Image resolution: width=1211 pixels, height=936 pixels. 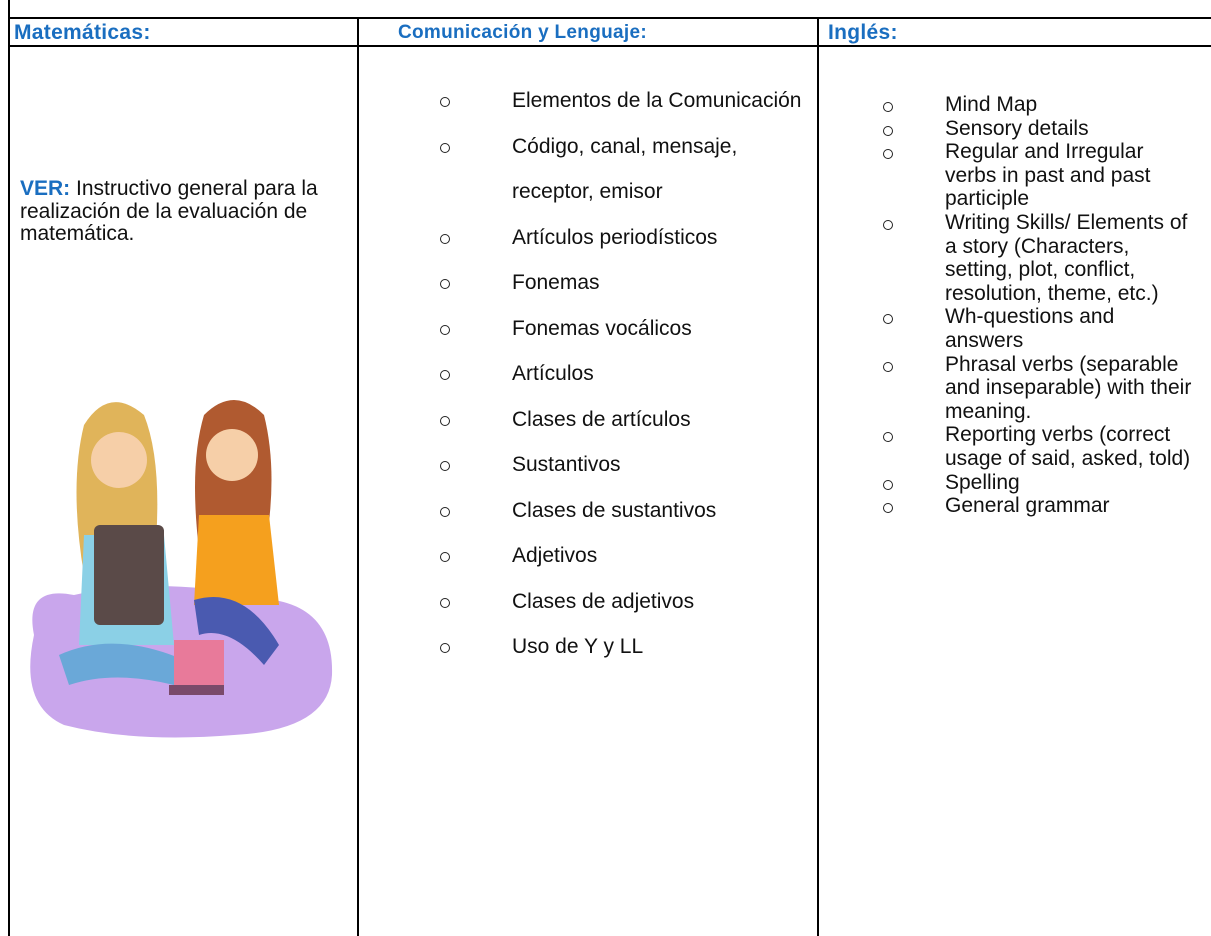 What do you see at coordinates (622, 101) in the screenshot?
I see `list-item: Elementos de la Comunicación` at bounding box center [622, 101].